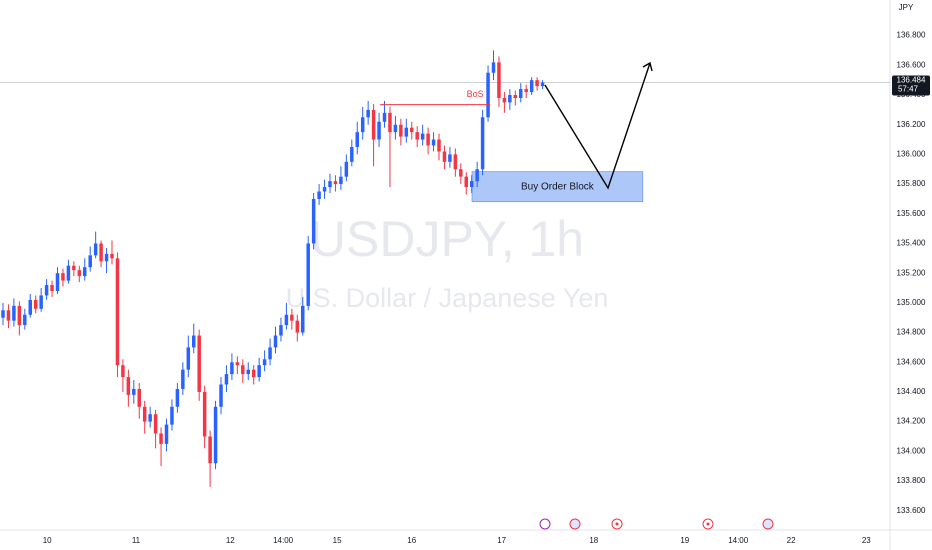  I want to click on arrow-path, so click(597, 126).